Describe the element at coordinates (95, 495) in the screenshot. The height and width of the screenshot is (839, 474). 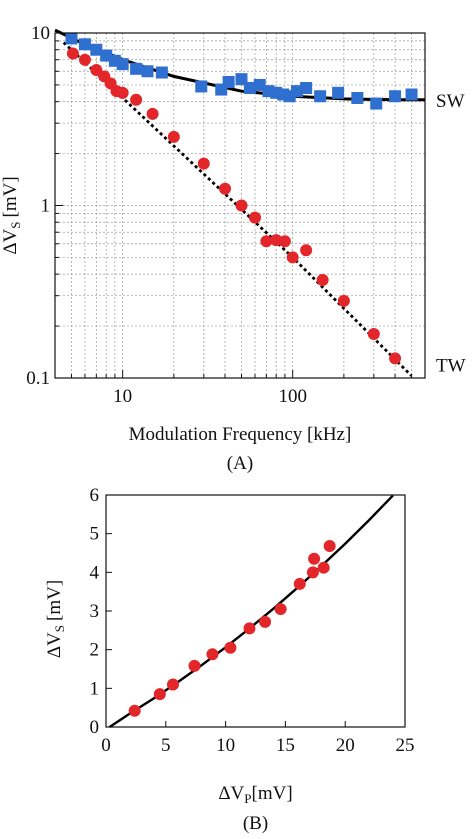
I see `y-tick-label: 6` at that location.